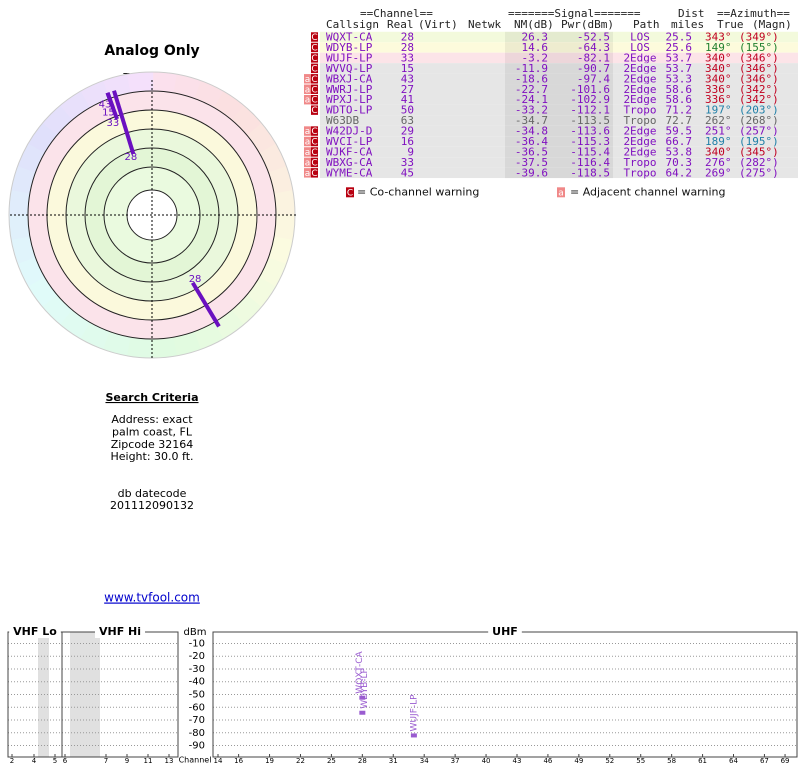 This screenshot has width=800, height=768. I want to click on table-cell: 26.3, so click(535, 37).